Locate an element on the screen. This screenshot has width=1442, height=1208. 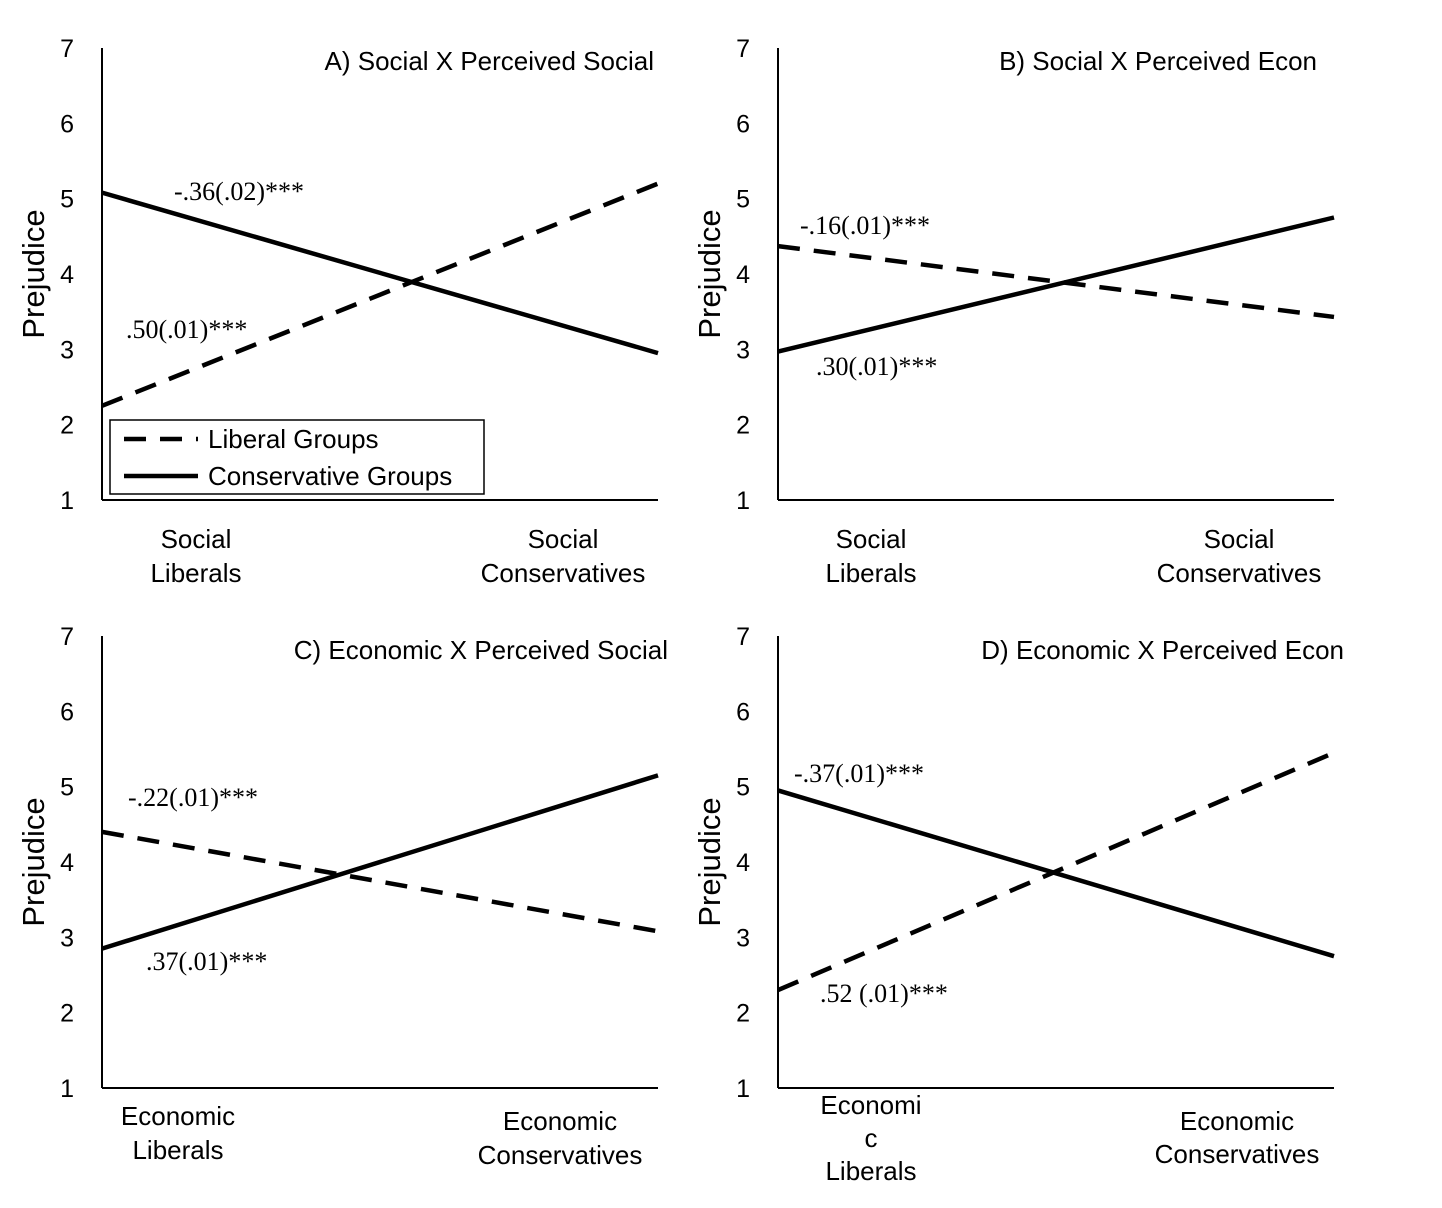
legend-label: Liberal Groups is located at coordinates (293, 439).